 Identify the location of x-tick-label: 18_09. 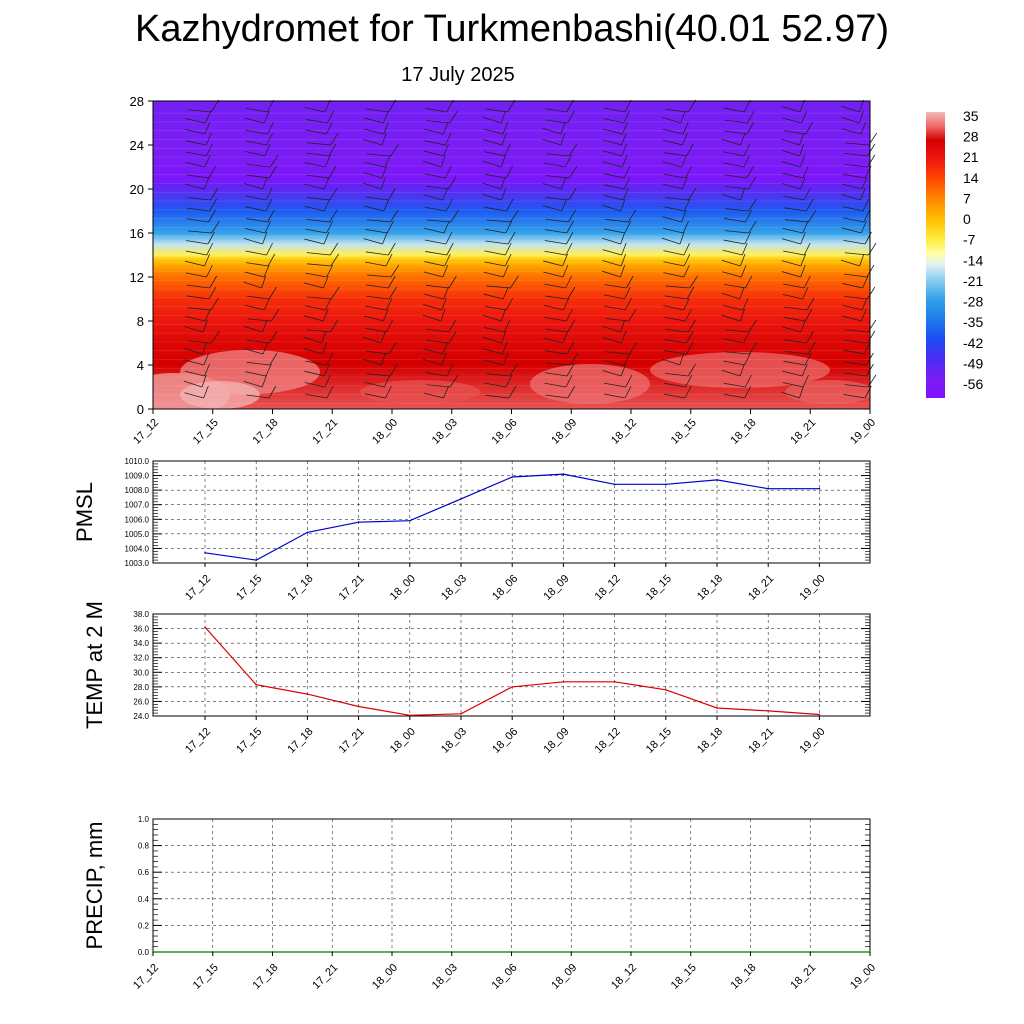
(556, 741).